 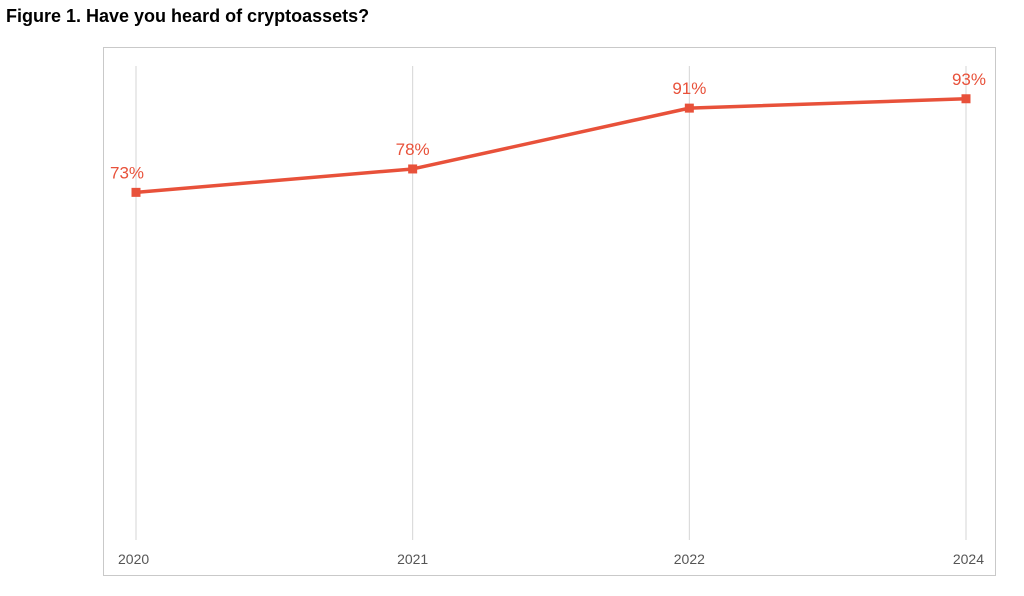 I want to click on series-line-layer, so click(x=551, y=146).